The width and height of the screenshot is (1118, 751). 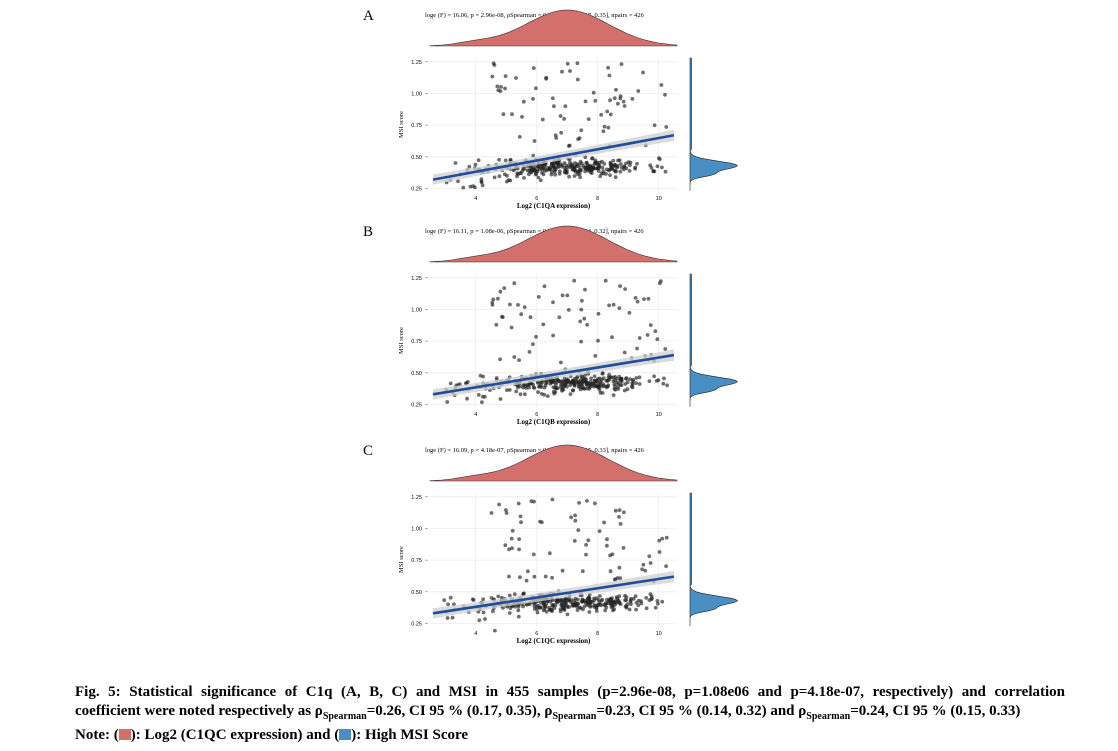 I want to click on x-tick-label: 8, so click(x=597, y=199).